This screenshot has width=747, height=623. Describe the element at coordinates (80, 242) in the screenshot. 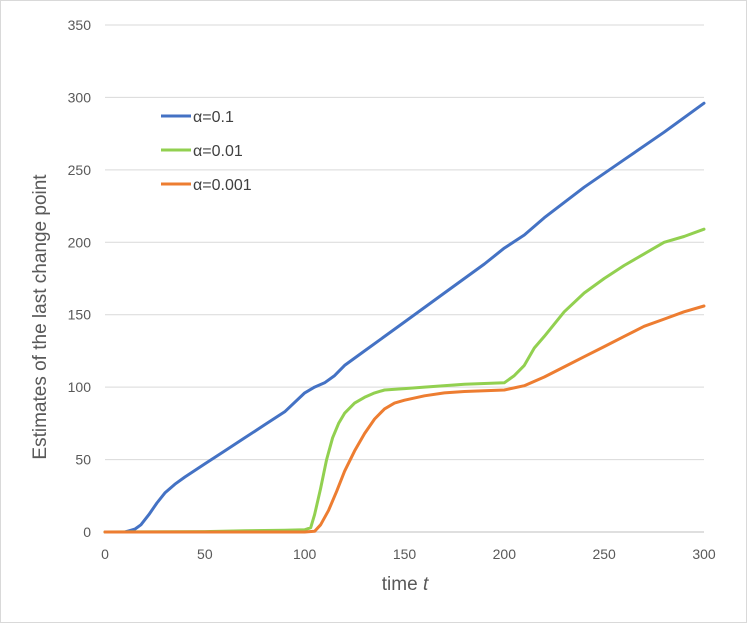

I see `y-tick-label: 200` at that location.